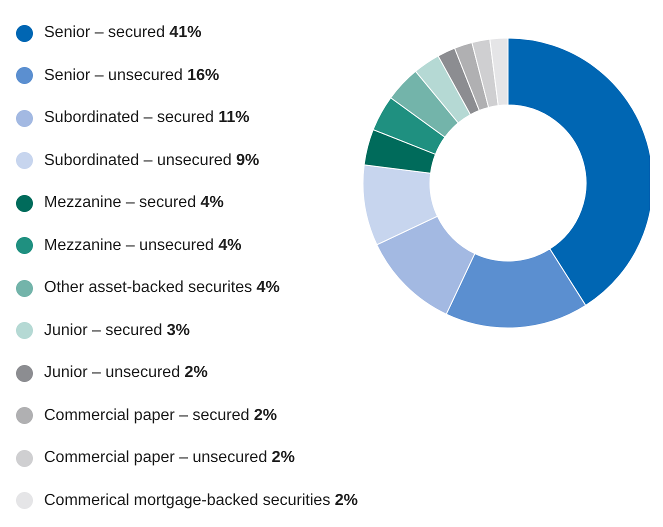 Image resolution: width=663 pixels, height=527 pixels. I want to click on legend-label: Junior – unsecured, so click(112, 373).